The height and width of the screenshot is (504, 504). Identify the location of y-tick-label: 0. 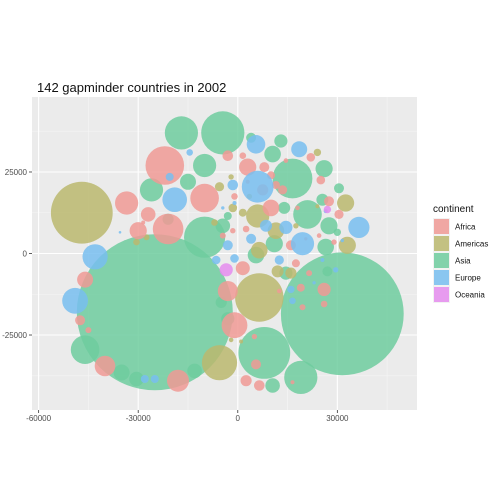
(25, 254).